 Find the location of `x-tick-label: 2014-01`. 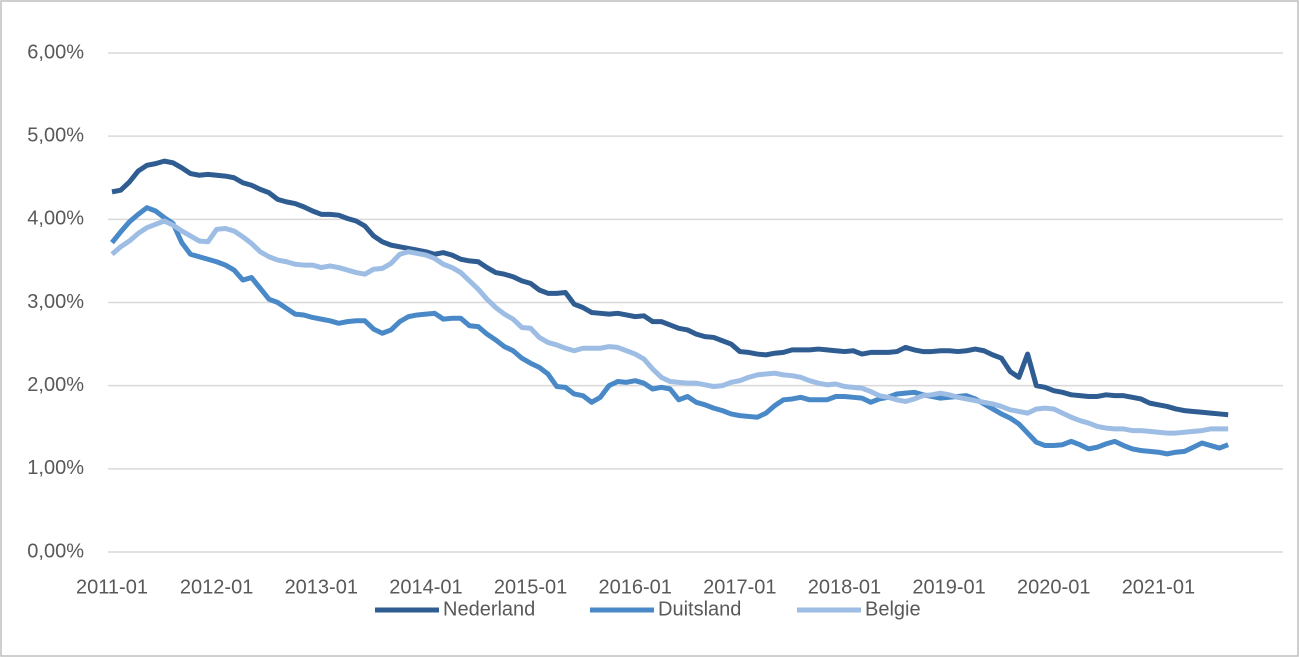

x-tick-label: 2014-01 is located at coordinates (425, 587).